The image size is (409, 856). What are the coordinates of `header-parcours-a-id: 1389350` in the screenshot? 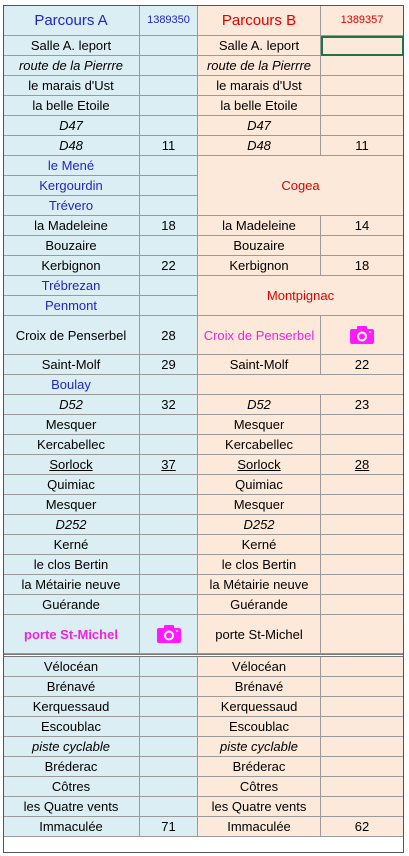 It's located at (169, 20).